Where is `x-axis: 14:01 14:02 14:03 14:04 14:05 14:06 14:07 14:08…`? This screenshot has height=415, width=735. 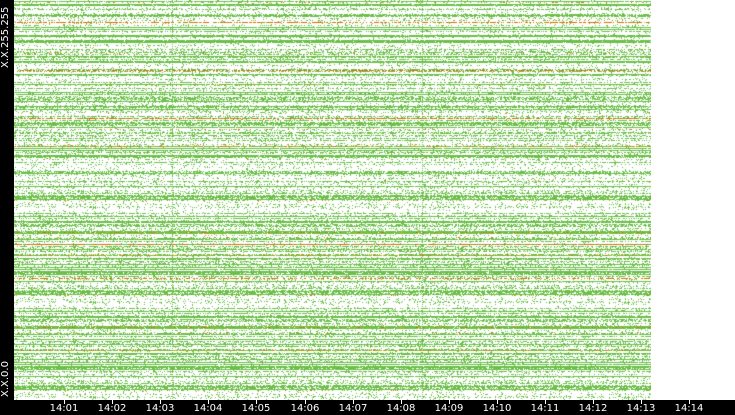
x-axis: 14:01 14:02 14:03 14:04 14:05 14:06 14:07 14:08… is located at coordinates (367, 407).